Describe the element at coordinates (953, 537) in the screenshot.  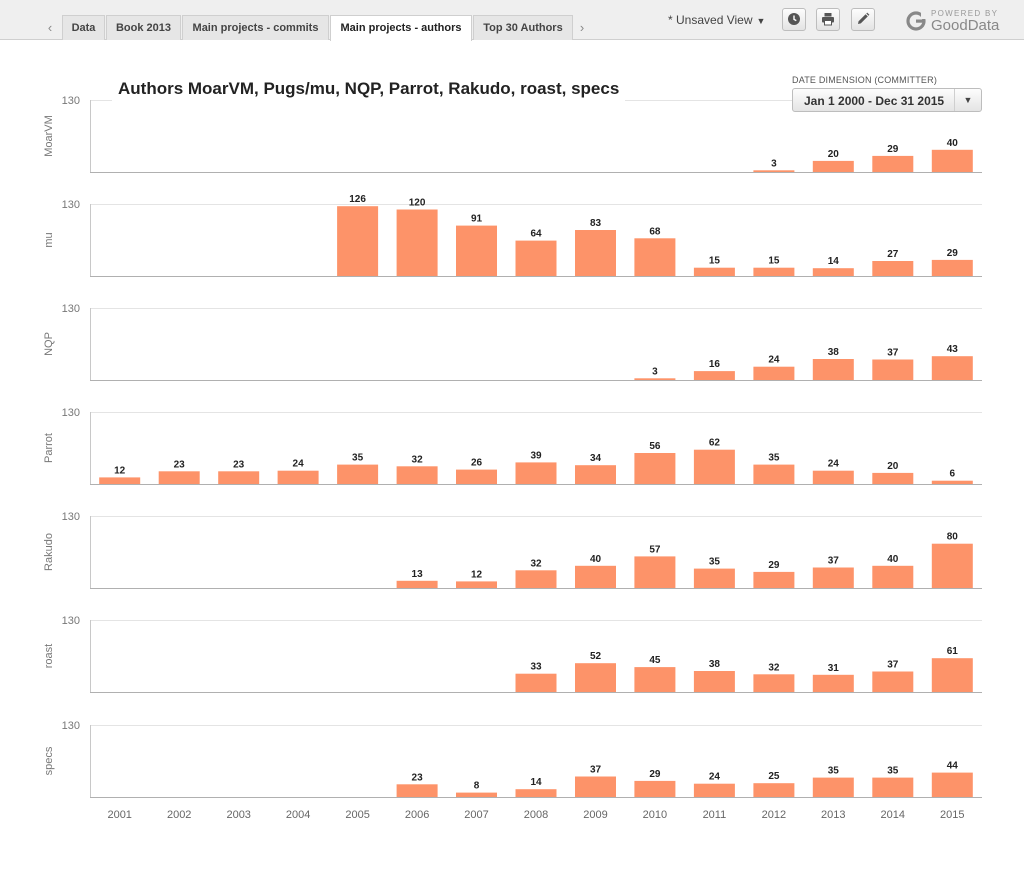
I see `data-label: 80` at that location.